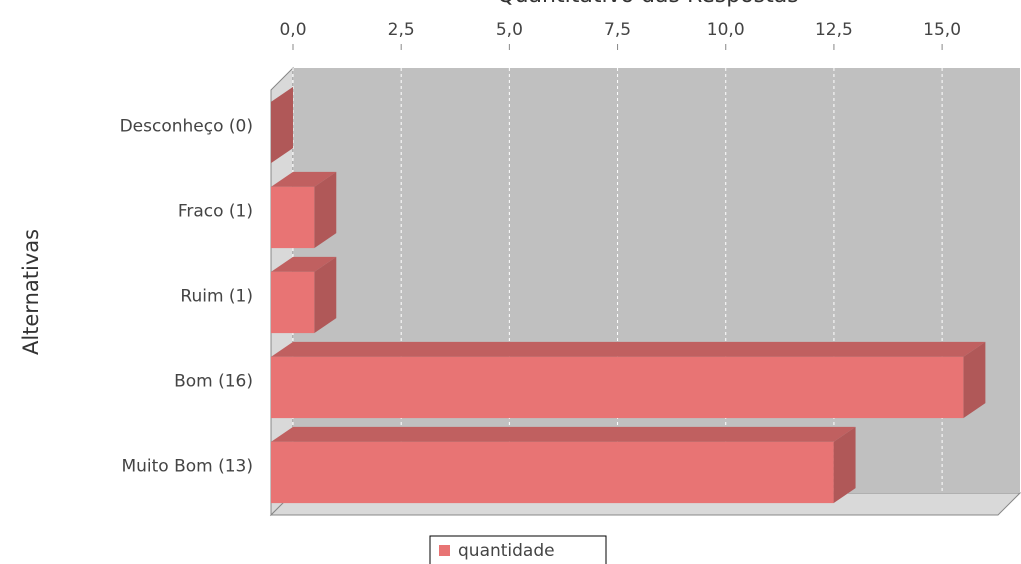 The height and width of the screenshot is (564, 1021). I want to click on legend-box, so click(518, 549).